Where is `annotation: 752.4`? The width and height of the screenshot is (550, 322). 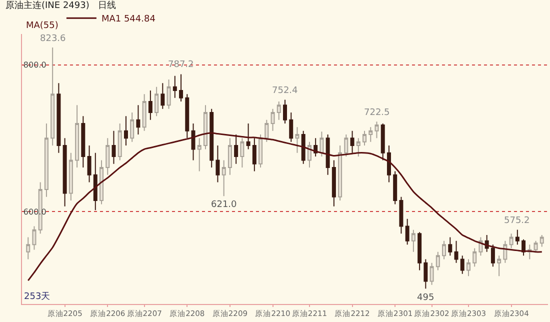 annotation: 752.4 is located at coordinates (285, 91).